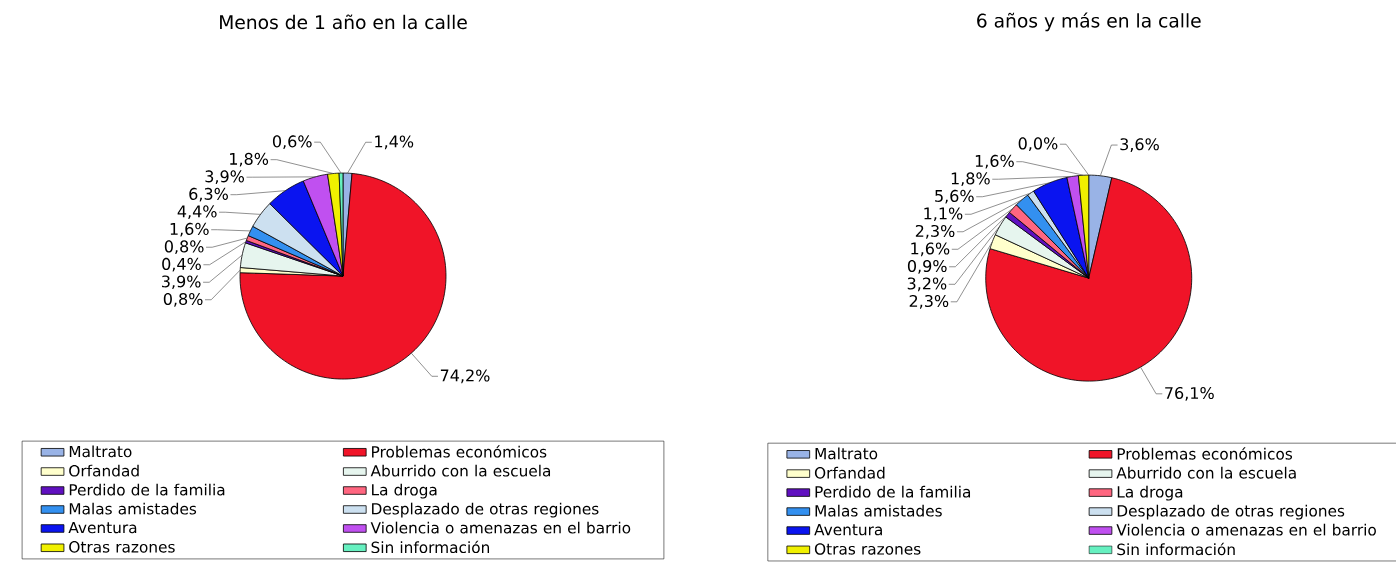 This screenshot has height=583, width=1396. What do you see at coordinates (465, 376) in the screenshot?
I see `data-label: 74,2%` at bounding box center [465, 376].